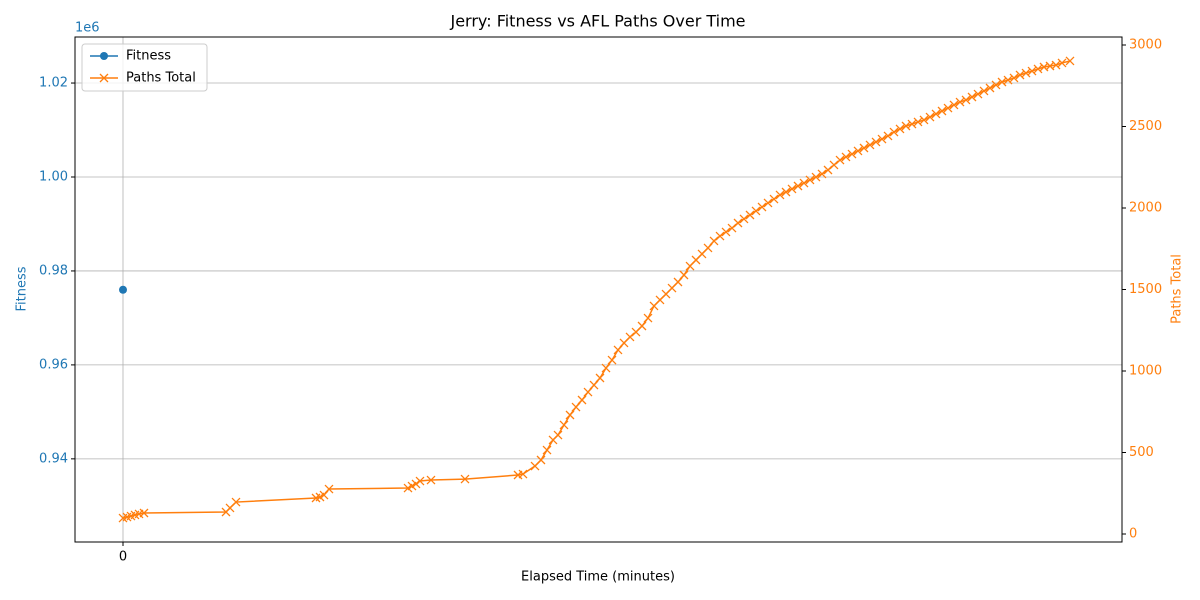 The height and width of the screenshot is (600, 1200). Describe the element at coordinates (148, 56) in the screenshot. I see `legend-label: Fitness` at that location.